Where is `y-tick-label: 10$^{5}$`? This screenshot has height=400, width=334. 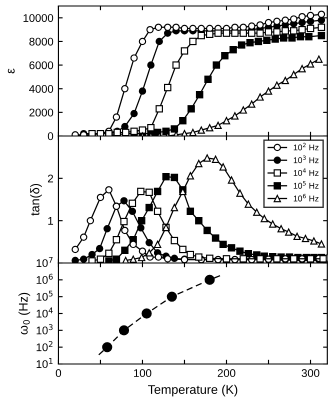 y-tick-label: 10$^{5}$ is located at coordinates (44, 295).